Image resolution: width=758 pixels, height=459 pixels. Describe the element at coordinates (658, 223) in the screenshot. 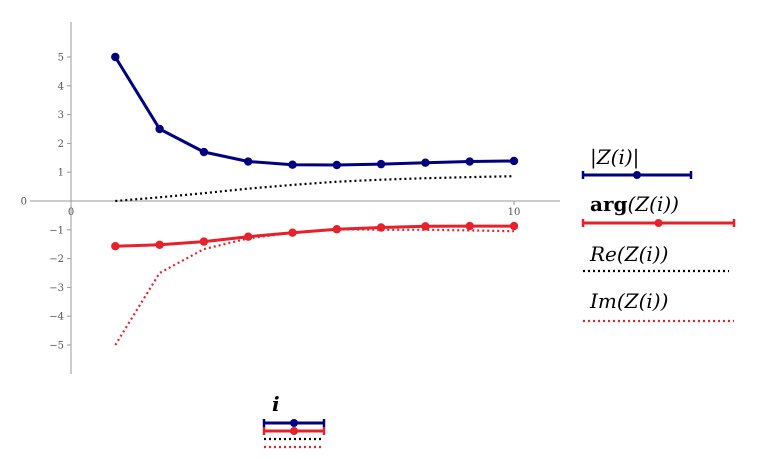

I see `legend-swatch-arg-marker` at that location.